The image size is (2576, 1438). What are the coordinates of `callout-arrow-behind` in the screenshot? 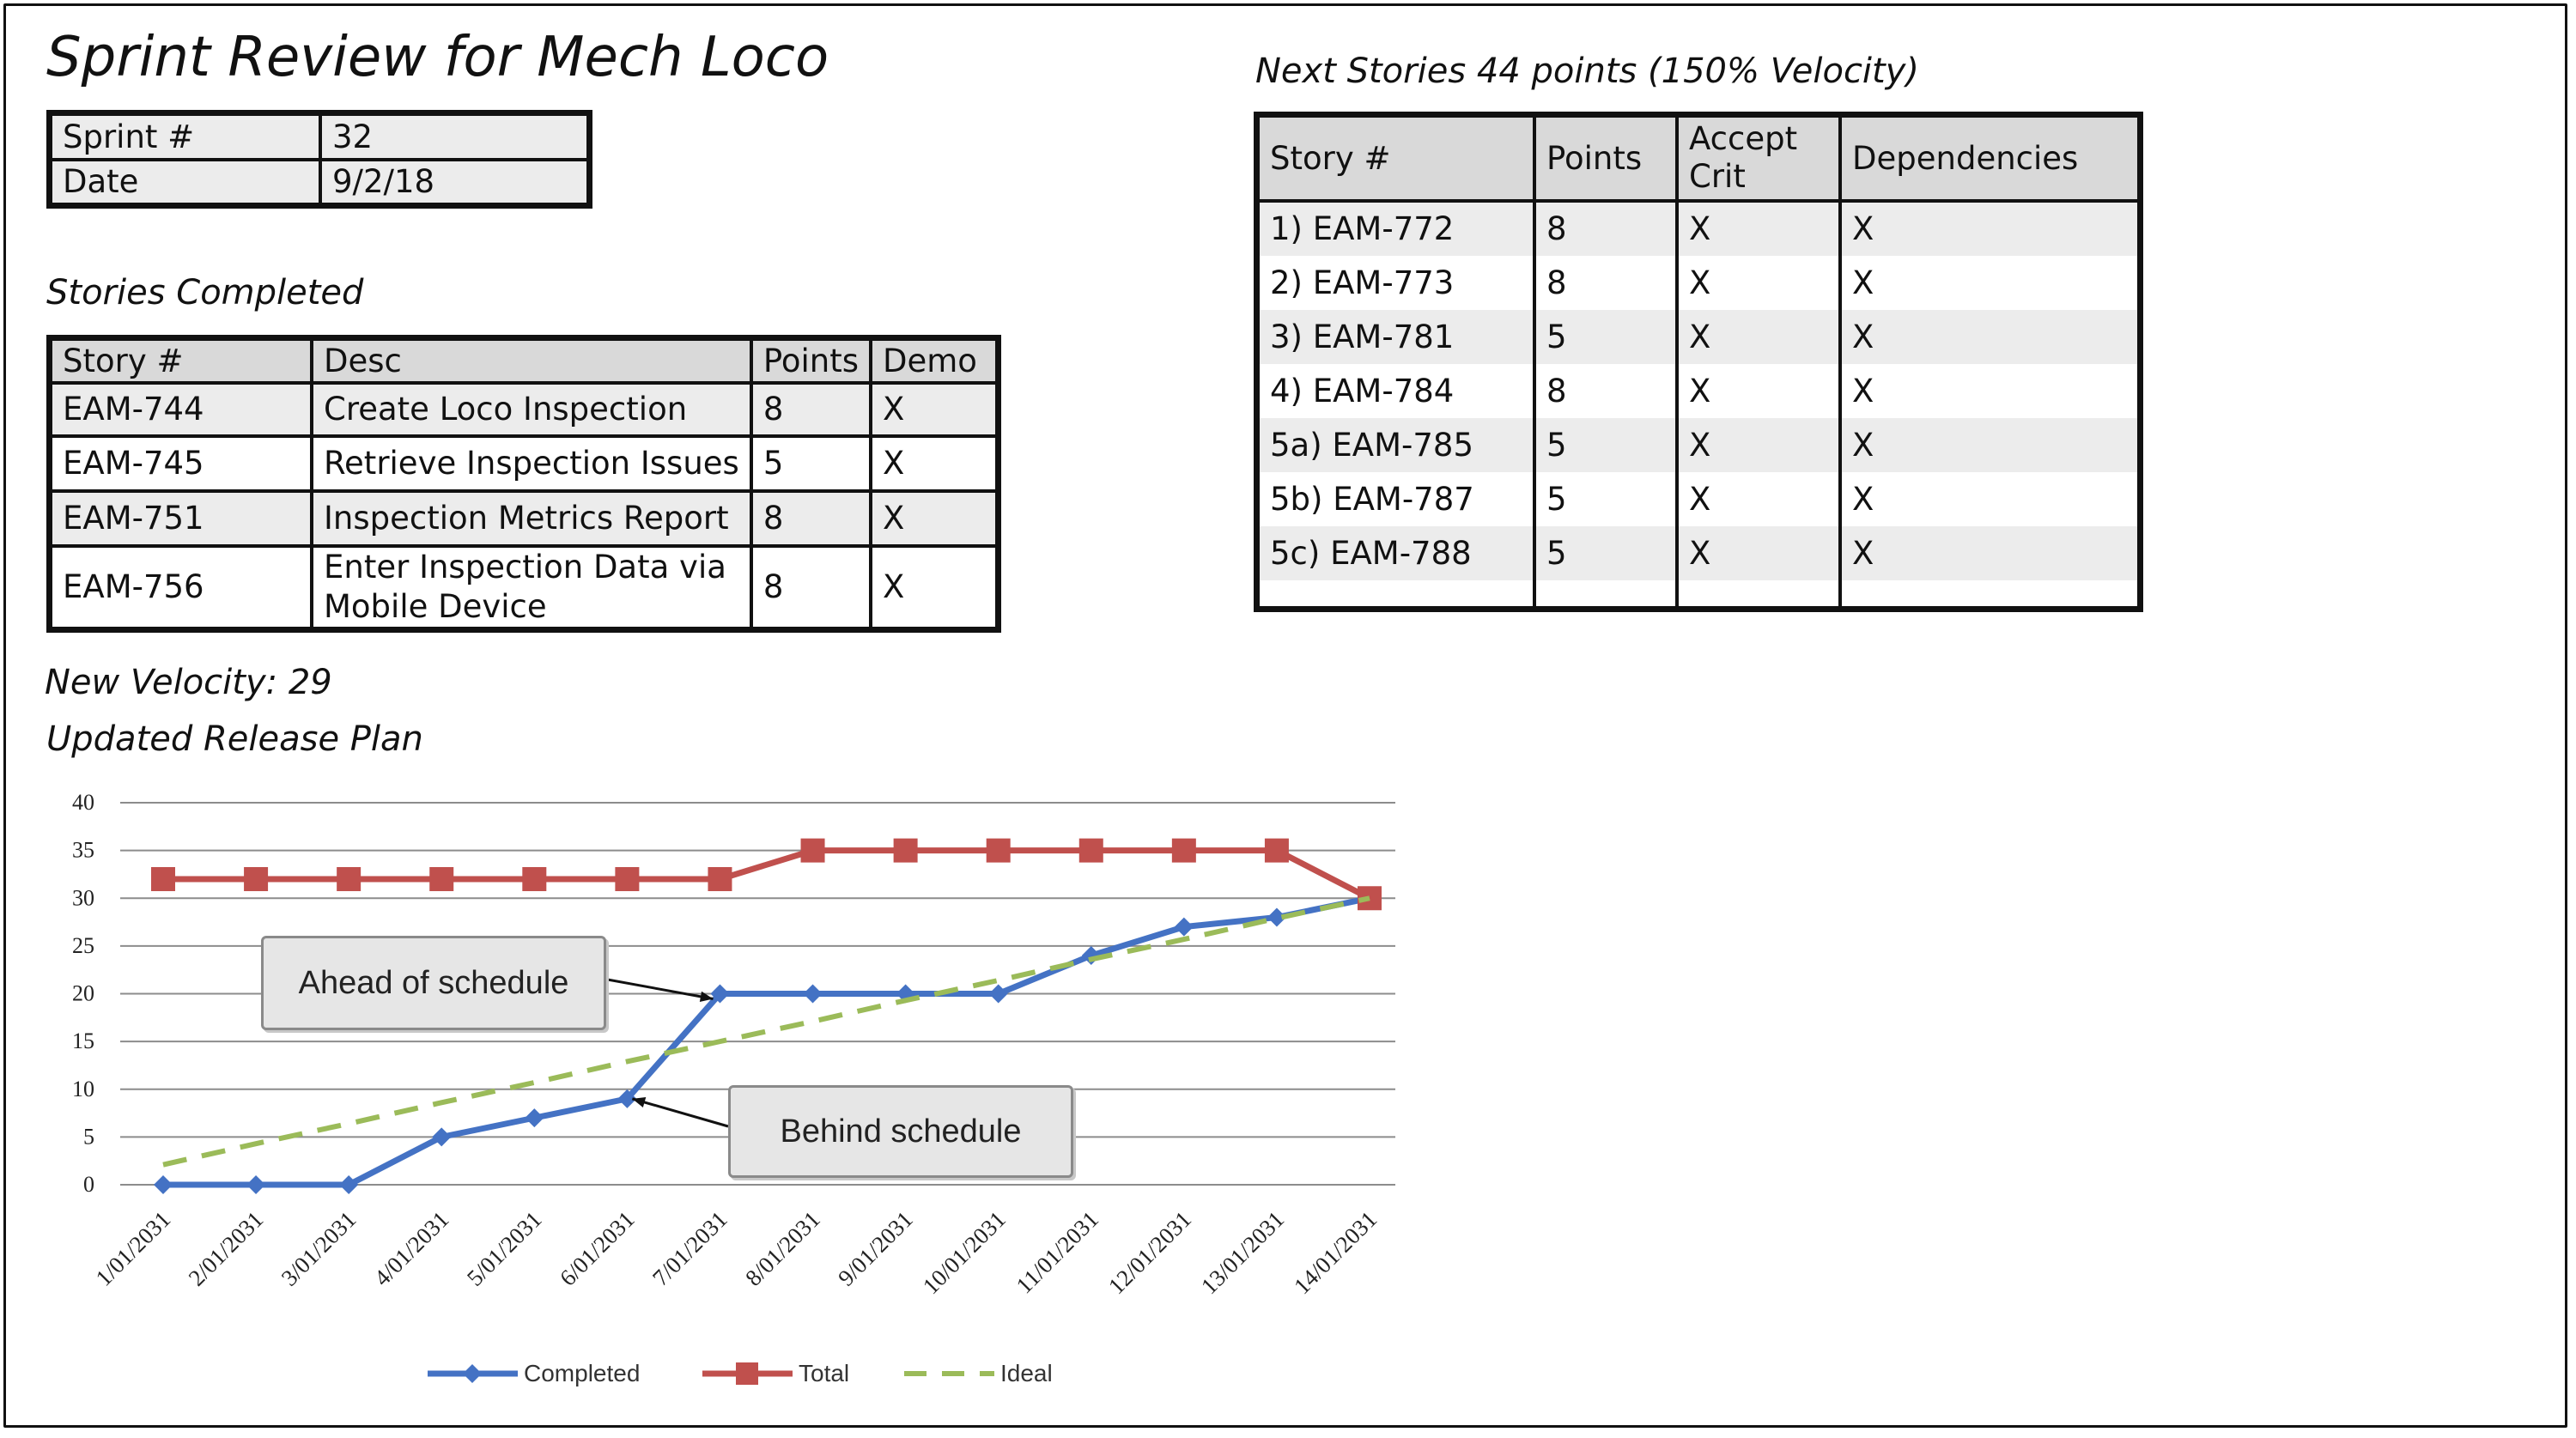 It's located at (680, 1112).